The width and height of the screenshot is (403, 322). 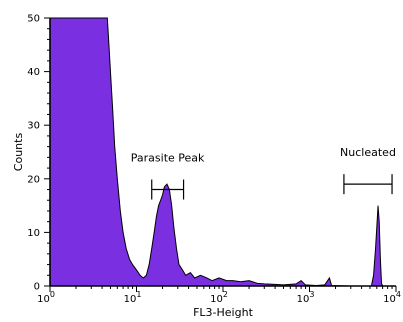 What do you see at coordinates (33, 126) in the screenshot?
I see `y-tick-label: 30` at bounding box center [33, 126].